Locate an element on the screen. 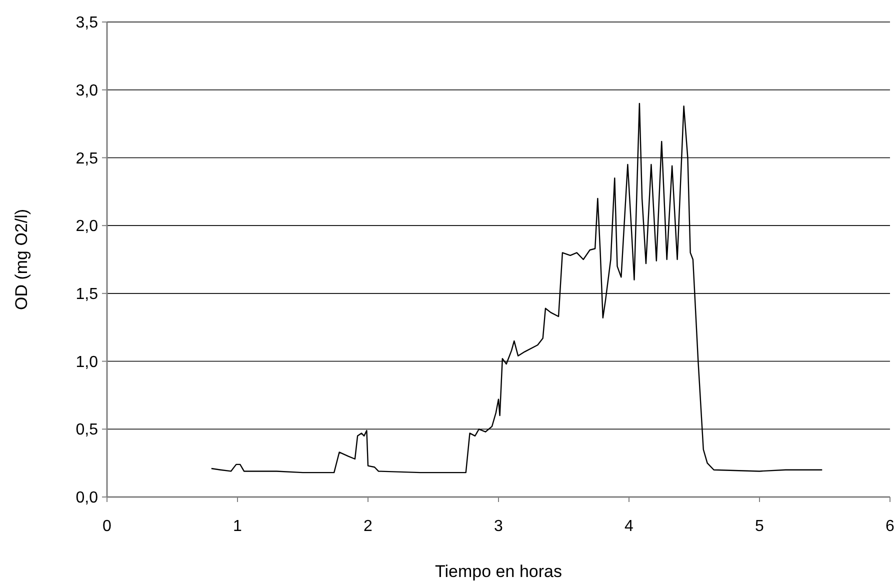  x-tick-label: 0 is located at coordinates (107, 526).